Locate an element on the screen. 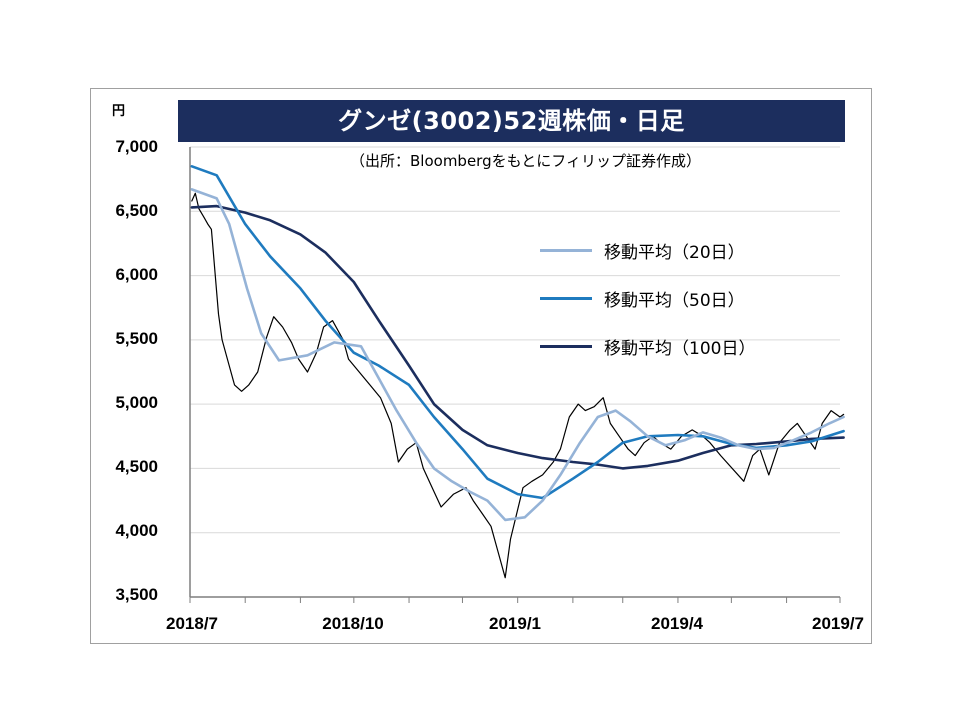 This screenshot has height=720, width=960. y-tick-label: 6,000 is located at coordinates (136, 274).